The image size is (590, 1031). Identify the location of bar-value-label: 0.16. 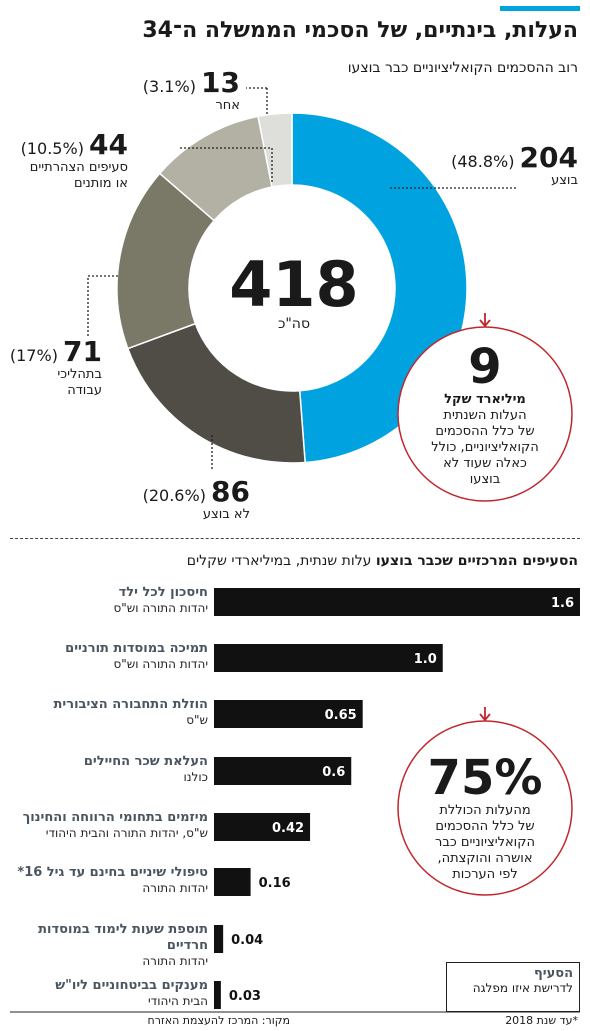
(275, 883).